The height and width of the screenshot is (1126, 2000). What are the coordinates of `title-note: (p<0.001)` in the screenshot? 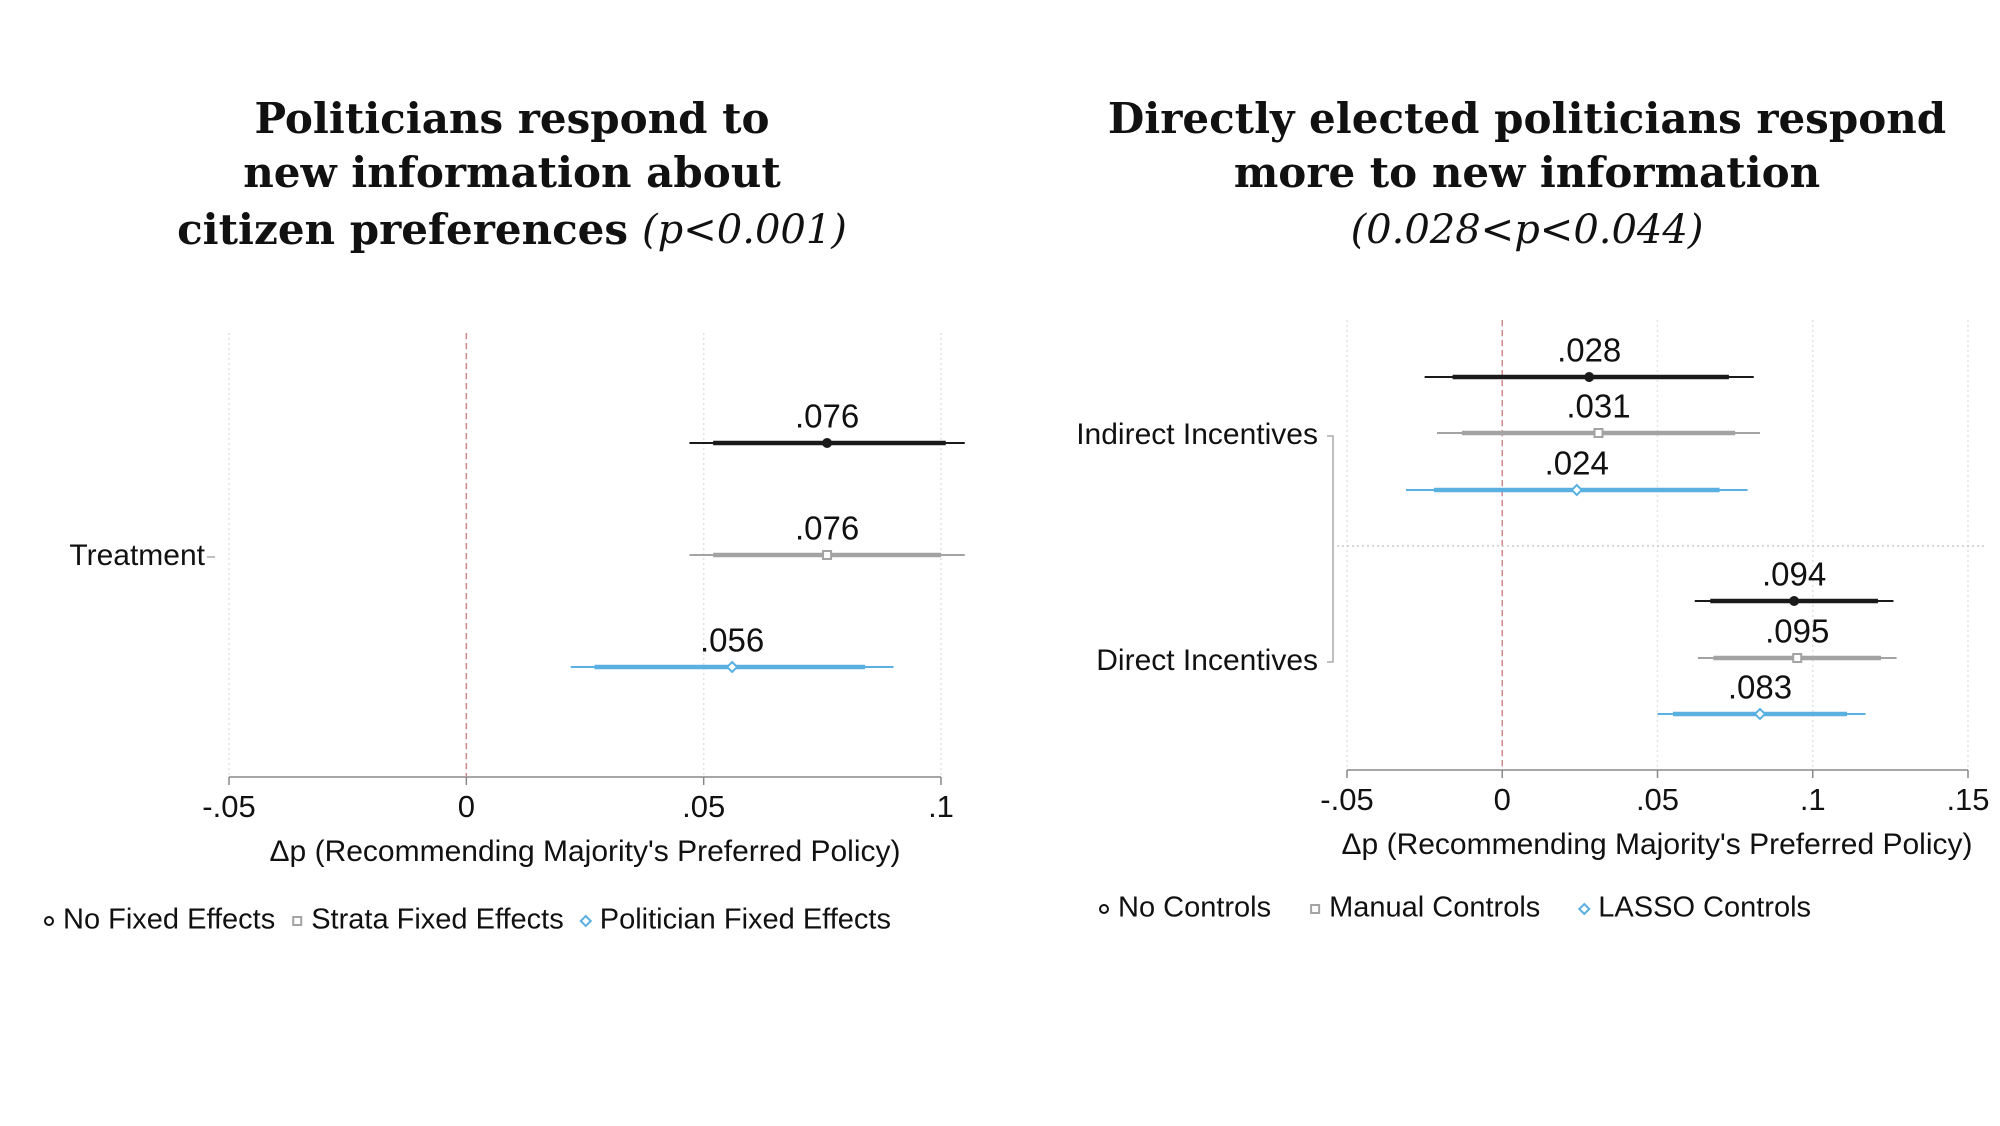 It's located at (744, 230).